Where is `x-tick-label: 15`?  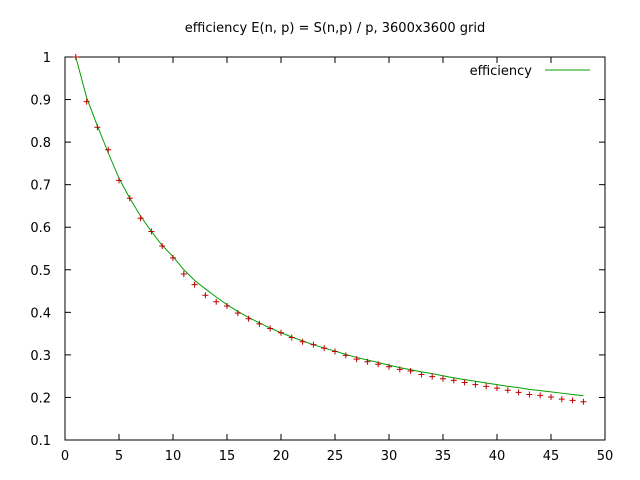
x-tick-label: 15 is located at coordinates (227, 456).